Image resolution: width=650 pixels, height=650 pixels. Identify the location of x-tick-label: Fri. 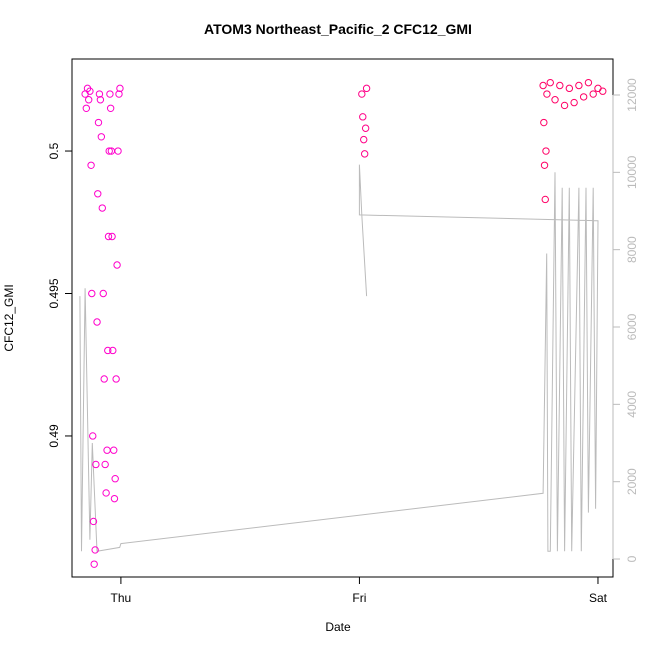
(359, 598).